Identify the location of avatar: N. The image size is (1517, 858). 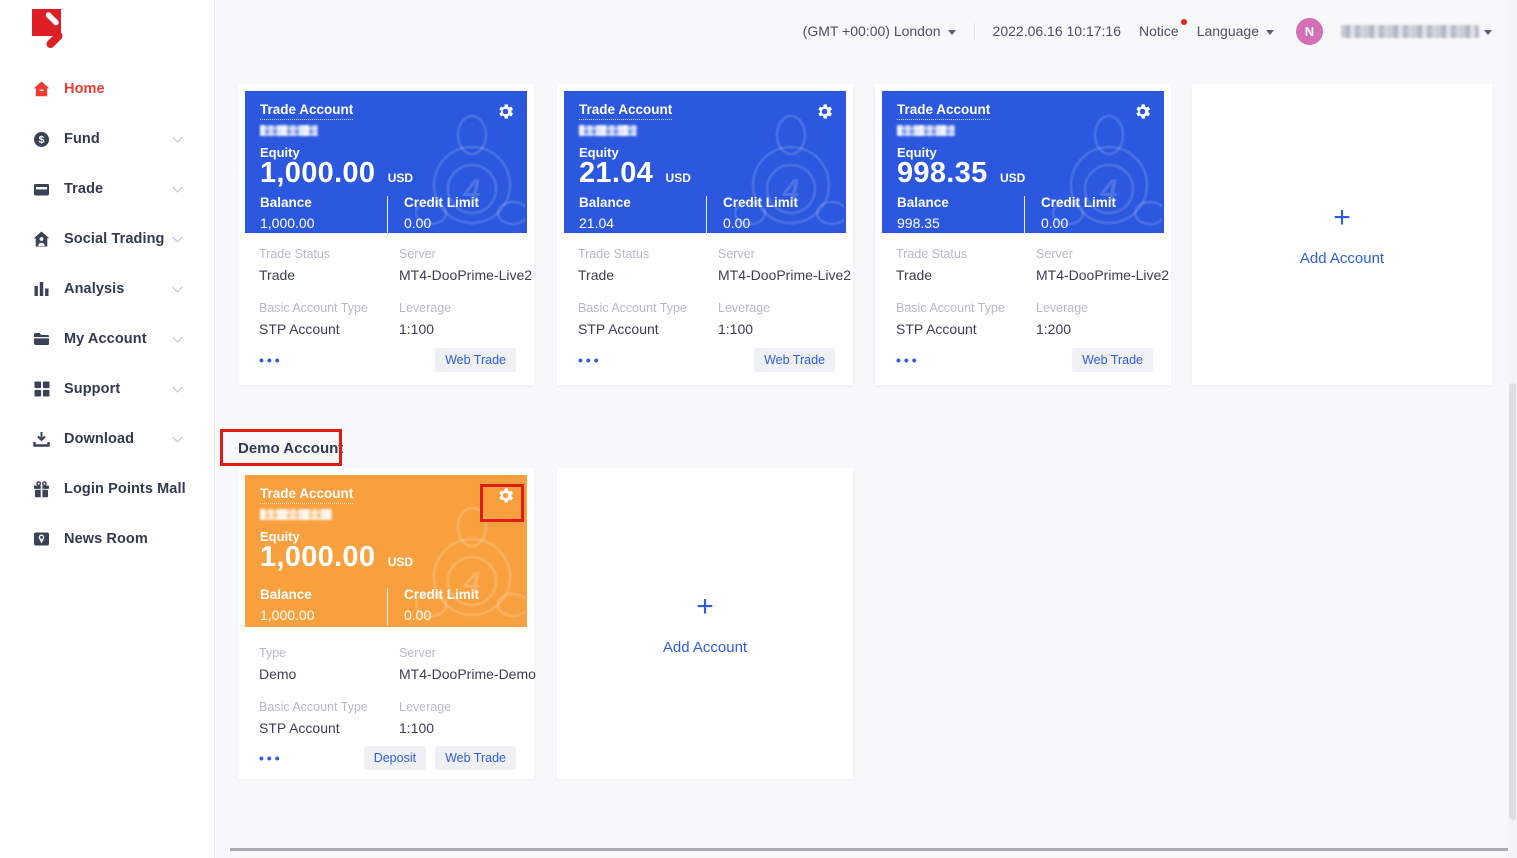
(1309, 31).